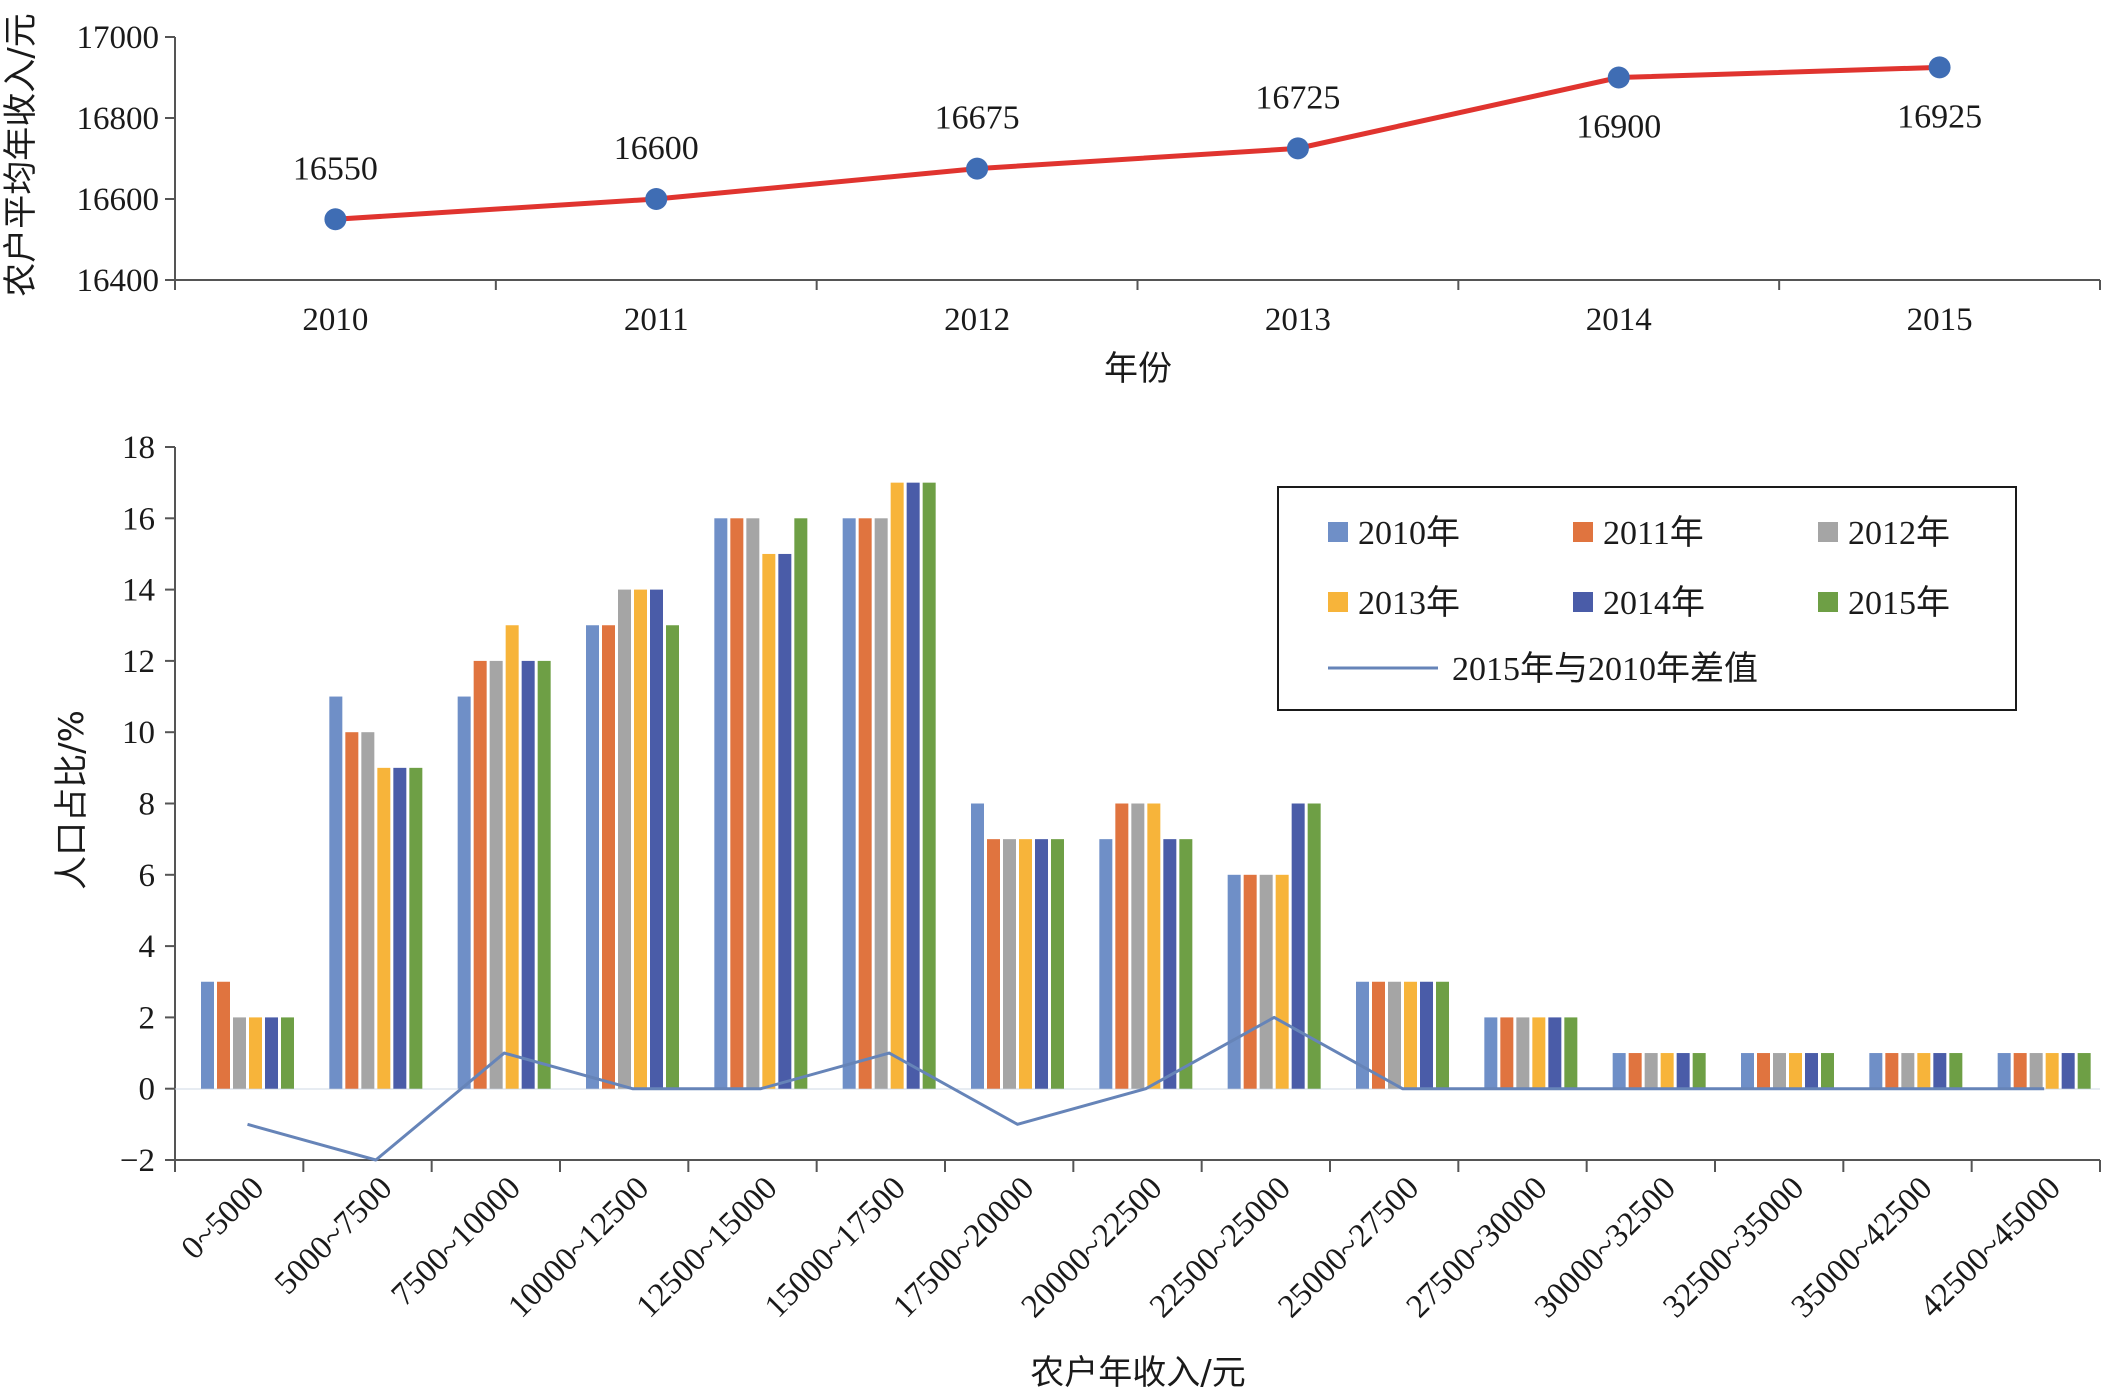 Image resolution: width=2106 pixels, height=1389 pixels. I want to click on top-y-tick-label: 17000, so click(118, 38).